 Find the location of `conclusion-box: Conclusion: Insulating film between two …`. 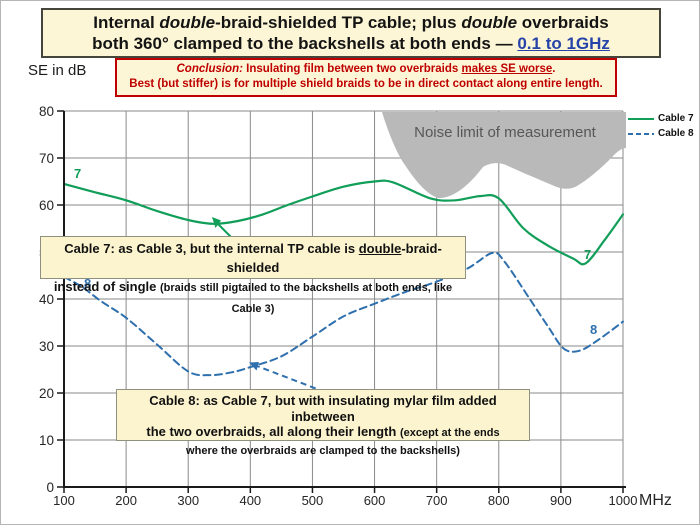

conclusion-box: Conclusion: Insulating film between two … is located at coordinates (366, 77).